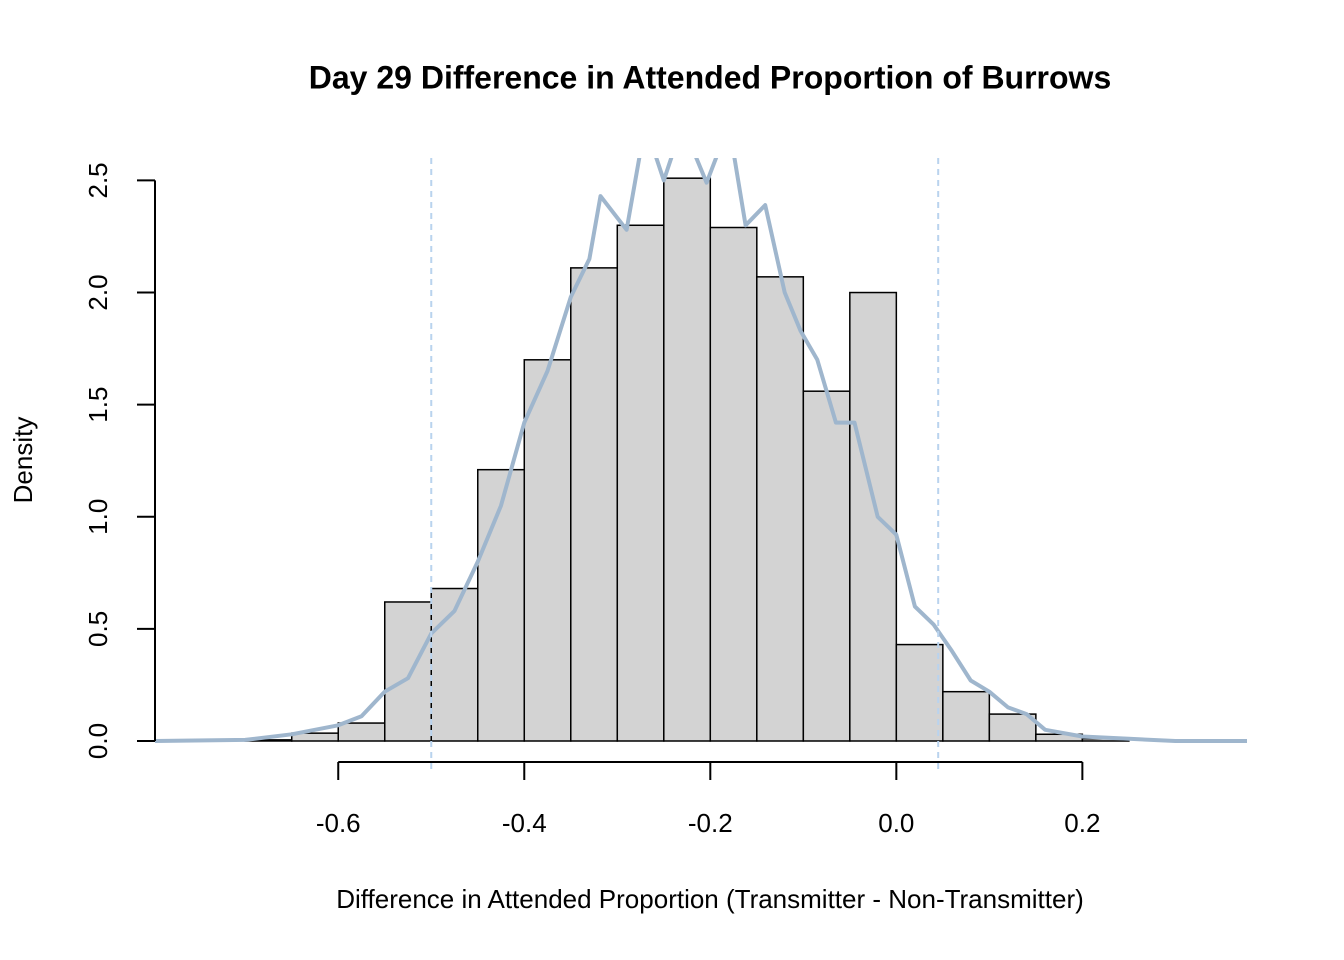 This screenshot has height=960, width=1344. What do you see at coordinates (710, 823) in the screenshot?
I see `x-tick-label: -0.2` at bounding box center [710, 823].